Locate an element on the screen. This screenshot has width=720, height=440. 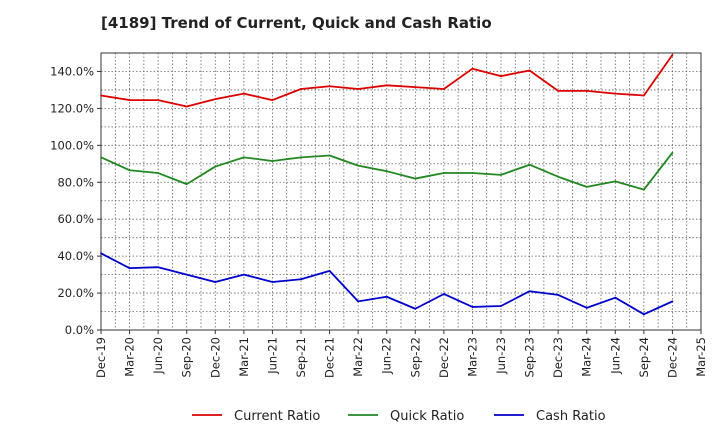
y-tick-label: 0.0% is located at coordinates (79, 330).